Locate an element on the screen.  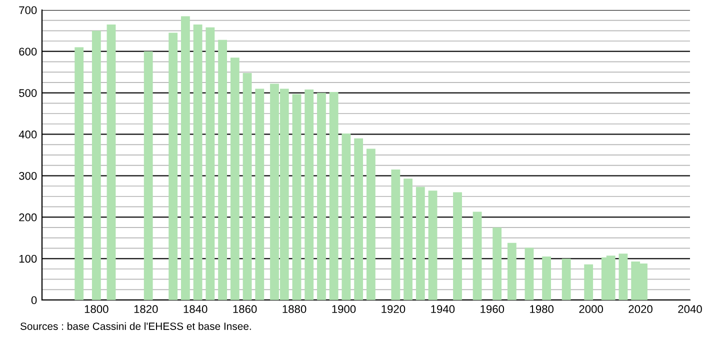
x-tick-label: 1840 is located at coordinates (196, 309).